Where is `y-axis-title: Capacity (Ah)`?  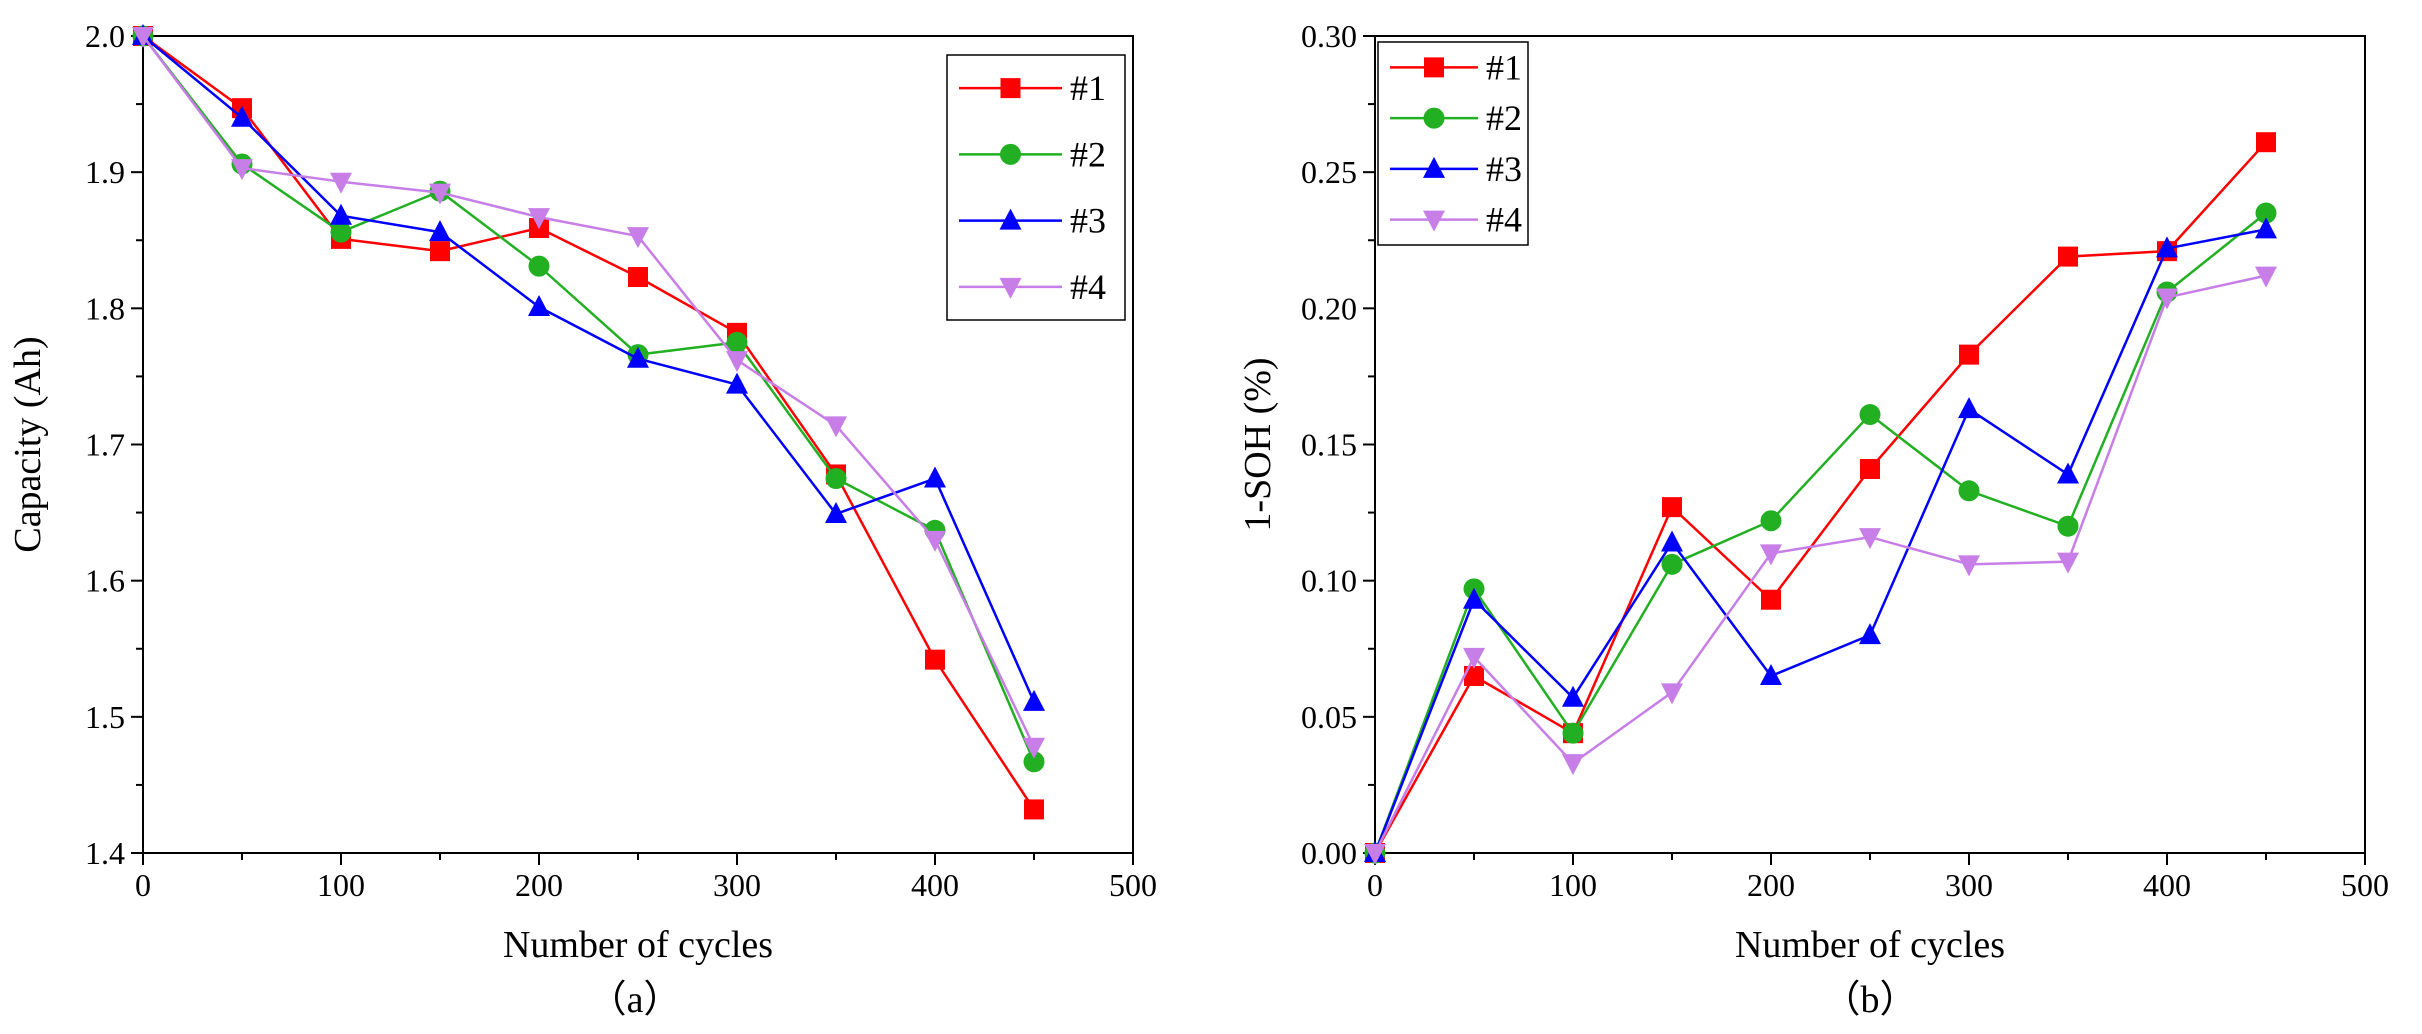 y-axis-title: Capacity (Ah) is located at coordinates (28, 444).